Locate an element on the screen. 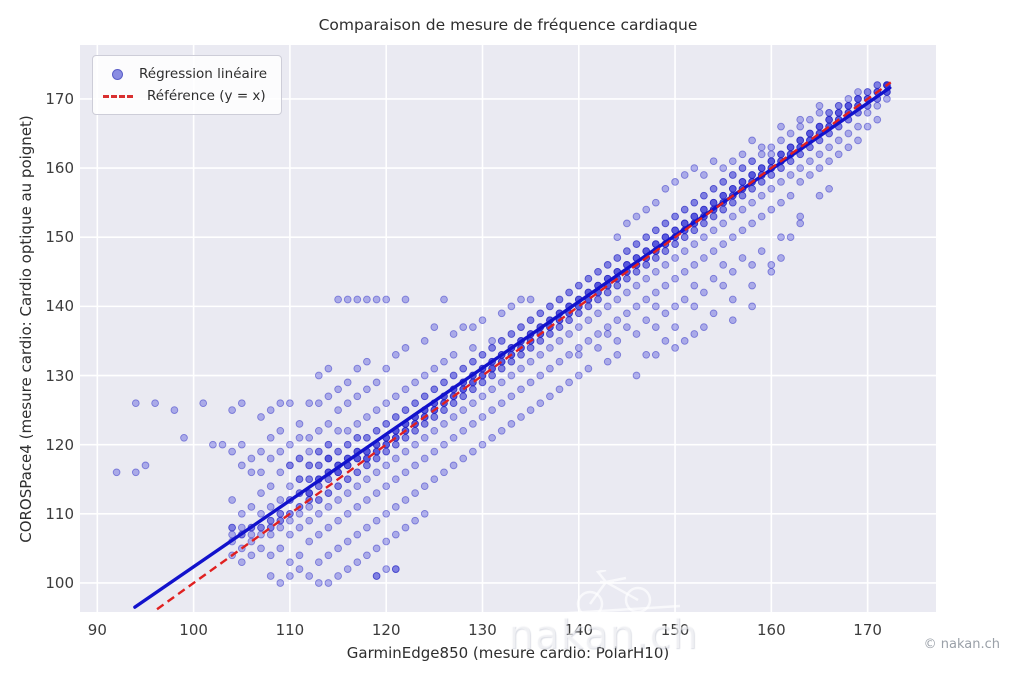 Image resolution: width=1020 pixels, height=686 pixels. x-tick-label: 110 is located at coordinates (290, 630).